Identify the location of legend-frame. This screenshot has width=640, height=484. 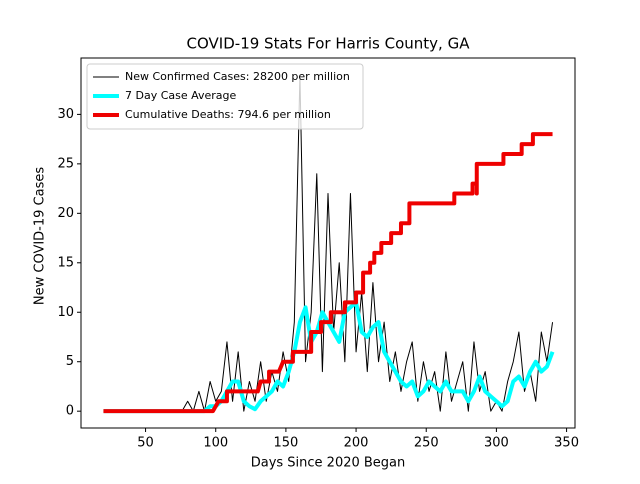
(225, 96).